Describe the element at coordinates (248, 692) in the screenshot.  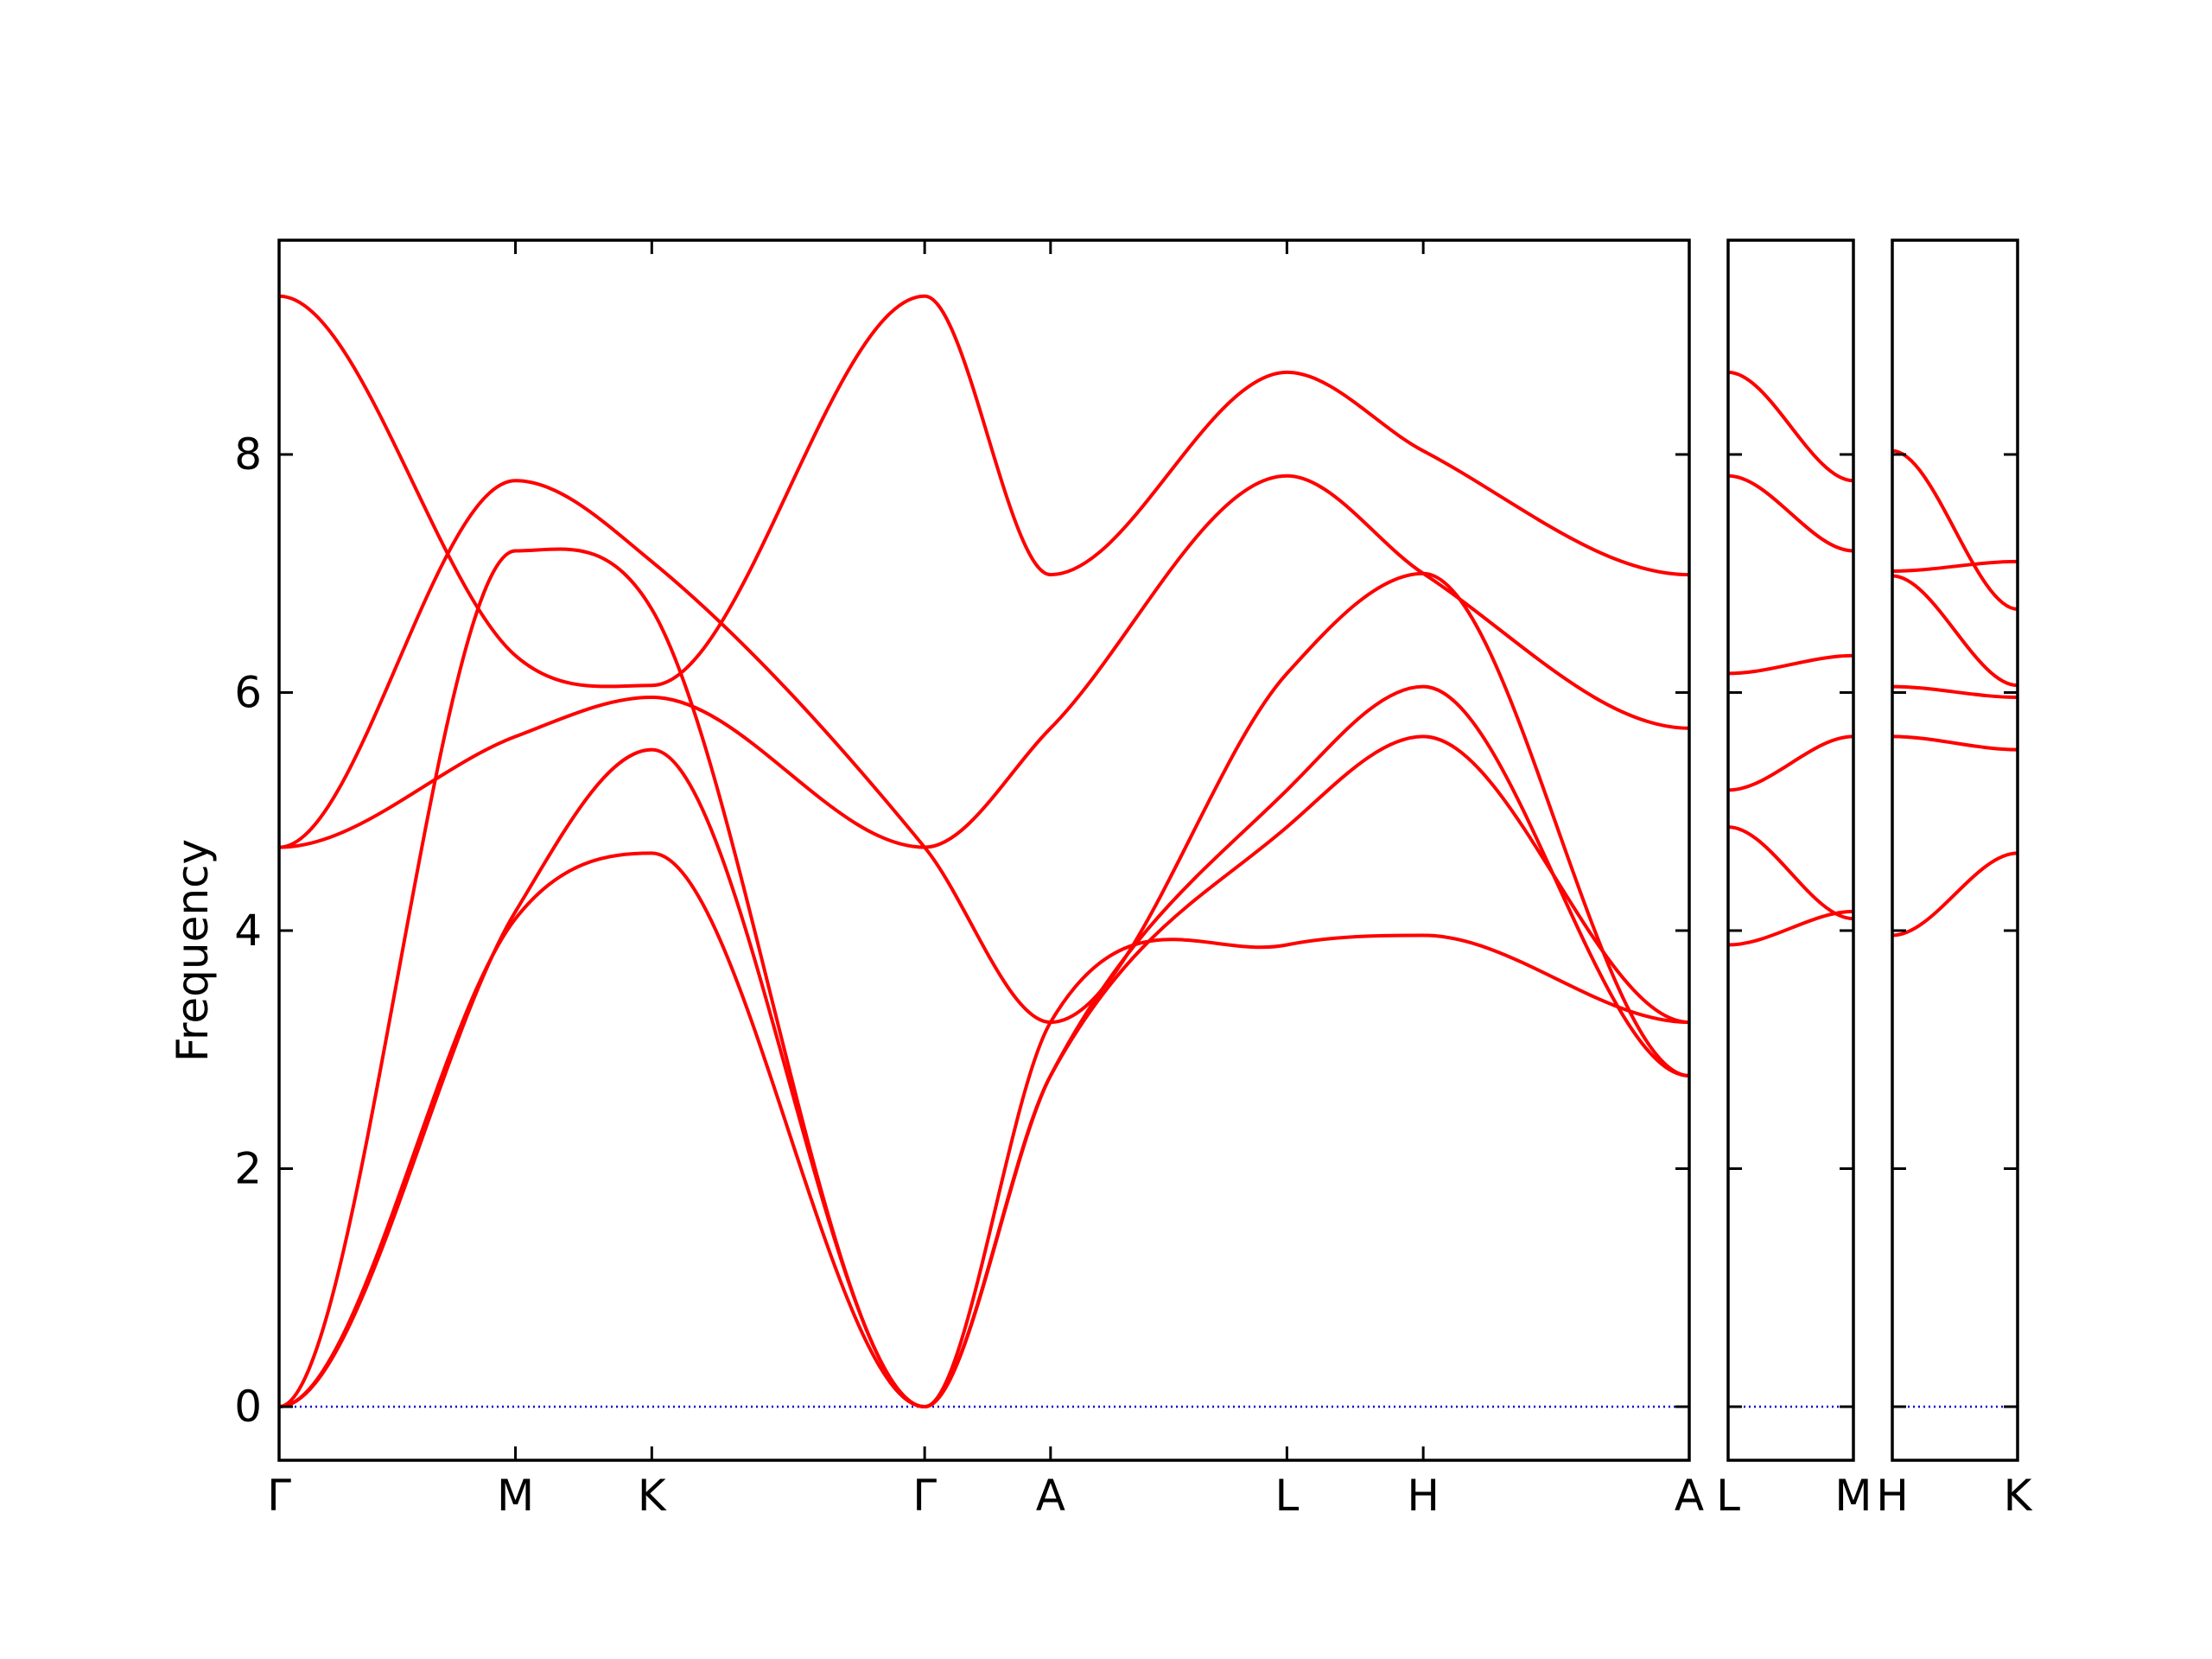
I see `y-tick-label: 6` at that location.